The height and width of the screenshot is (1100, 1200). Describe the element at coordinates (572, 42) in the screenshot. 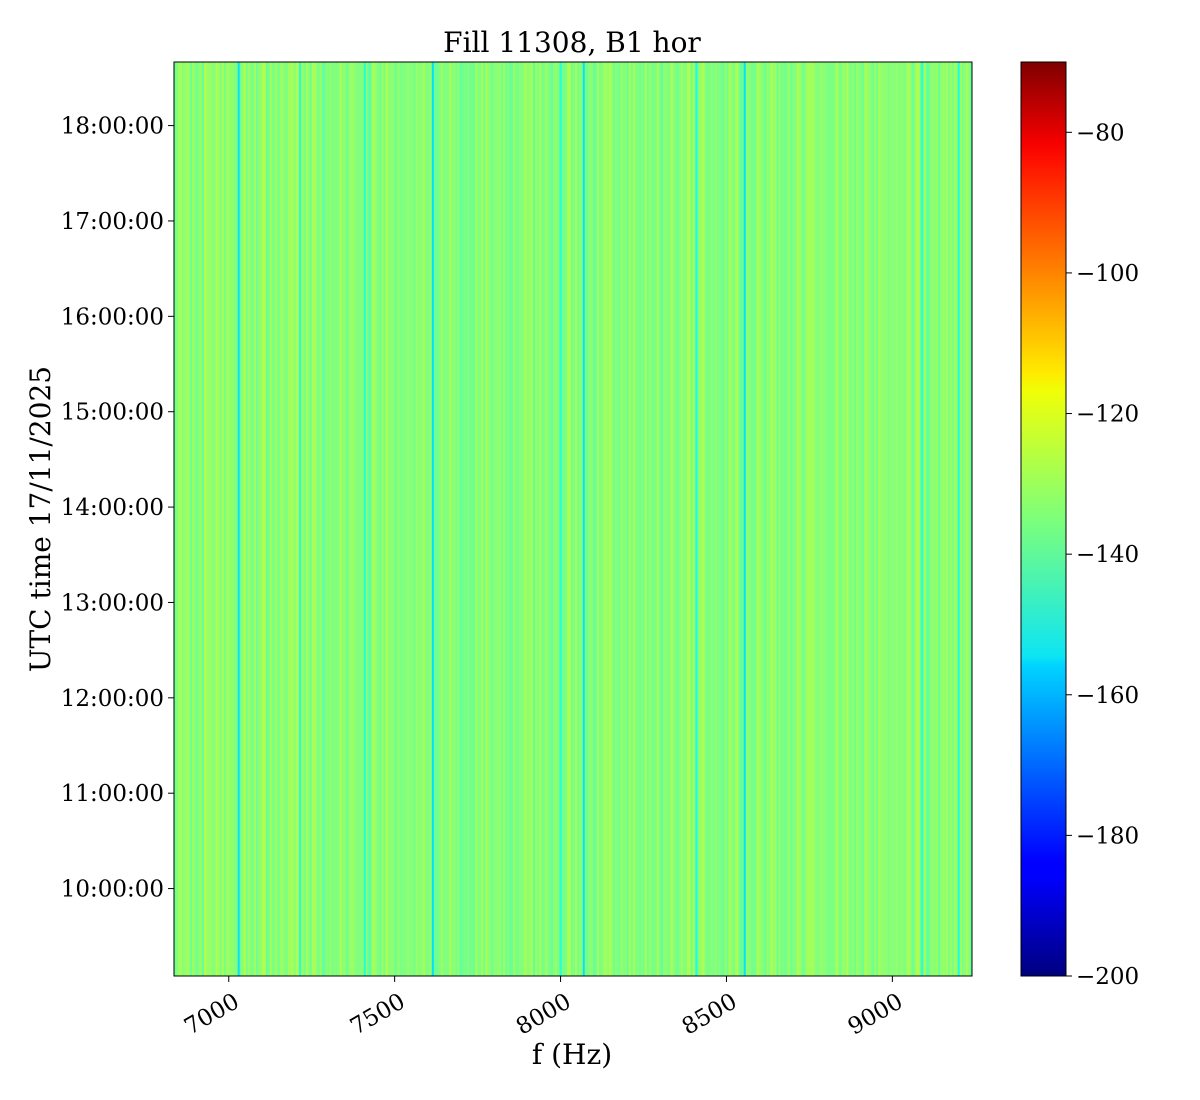

I see `chart-title: Fill 11308, B1 hor` at that location.